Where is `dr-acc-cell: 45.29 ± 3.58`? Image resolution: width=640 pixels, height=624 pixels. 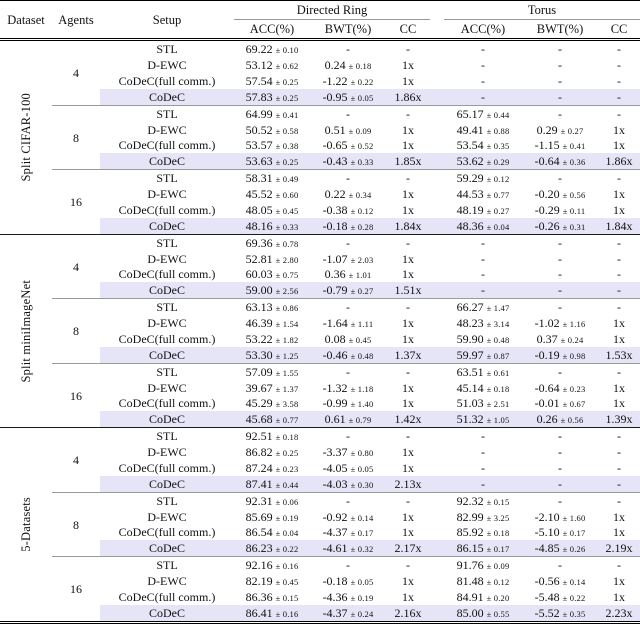 dr-acc-cell: 45.29 ± 3.58 is located at coordinates (272, 403).